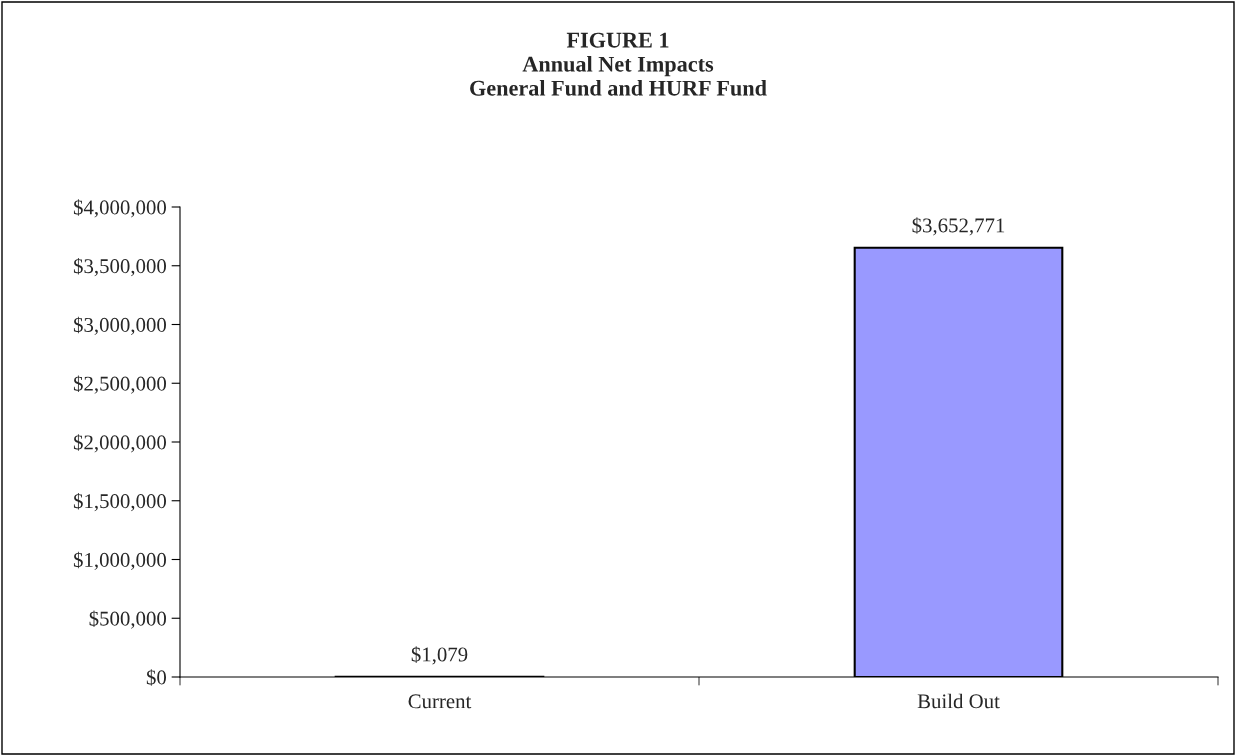 The image size is (1236, 756). I want to click on x-tick-label: Current, so click(440, 701).